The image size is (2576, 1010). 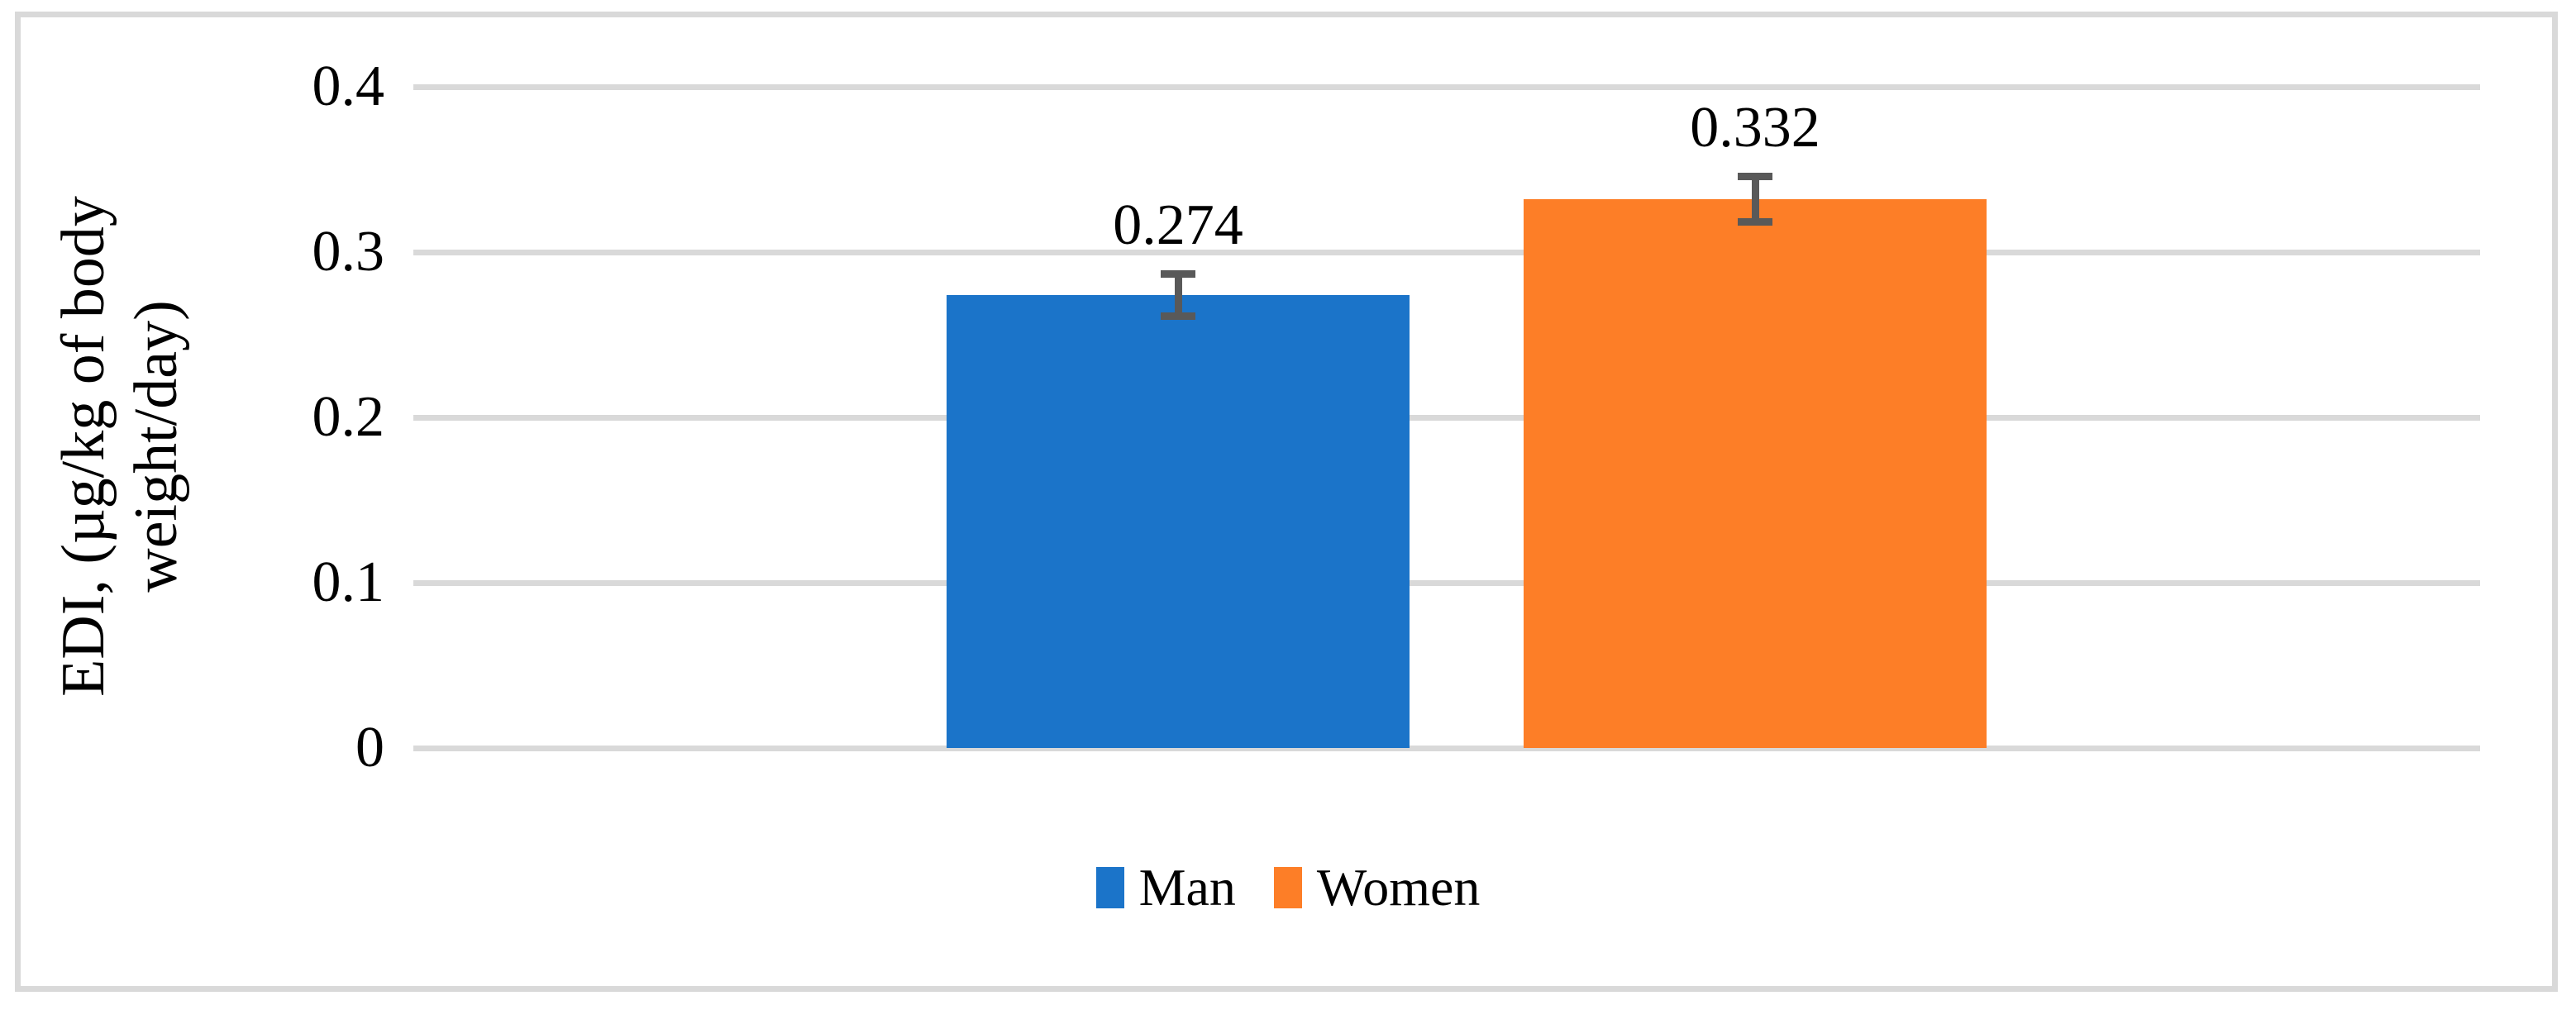 I want to click on legend-label-women: Women, so click(x=1398, y=887).